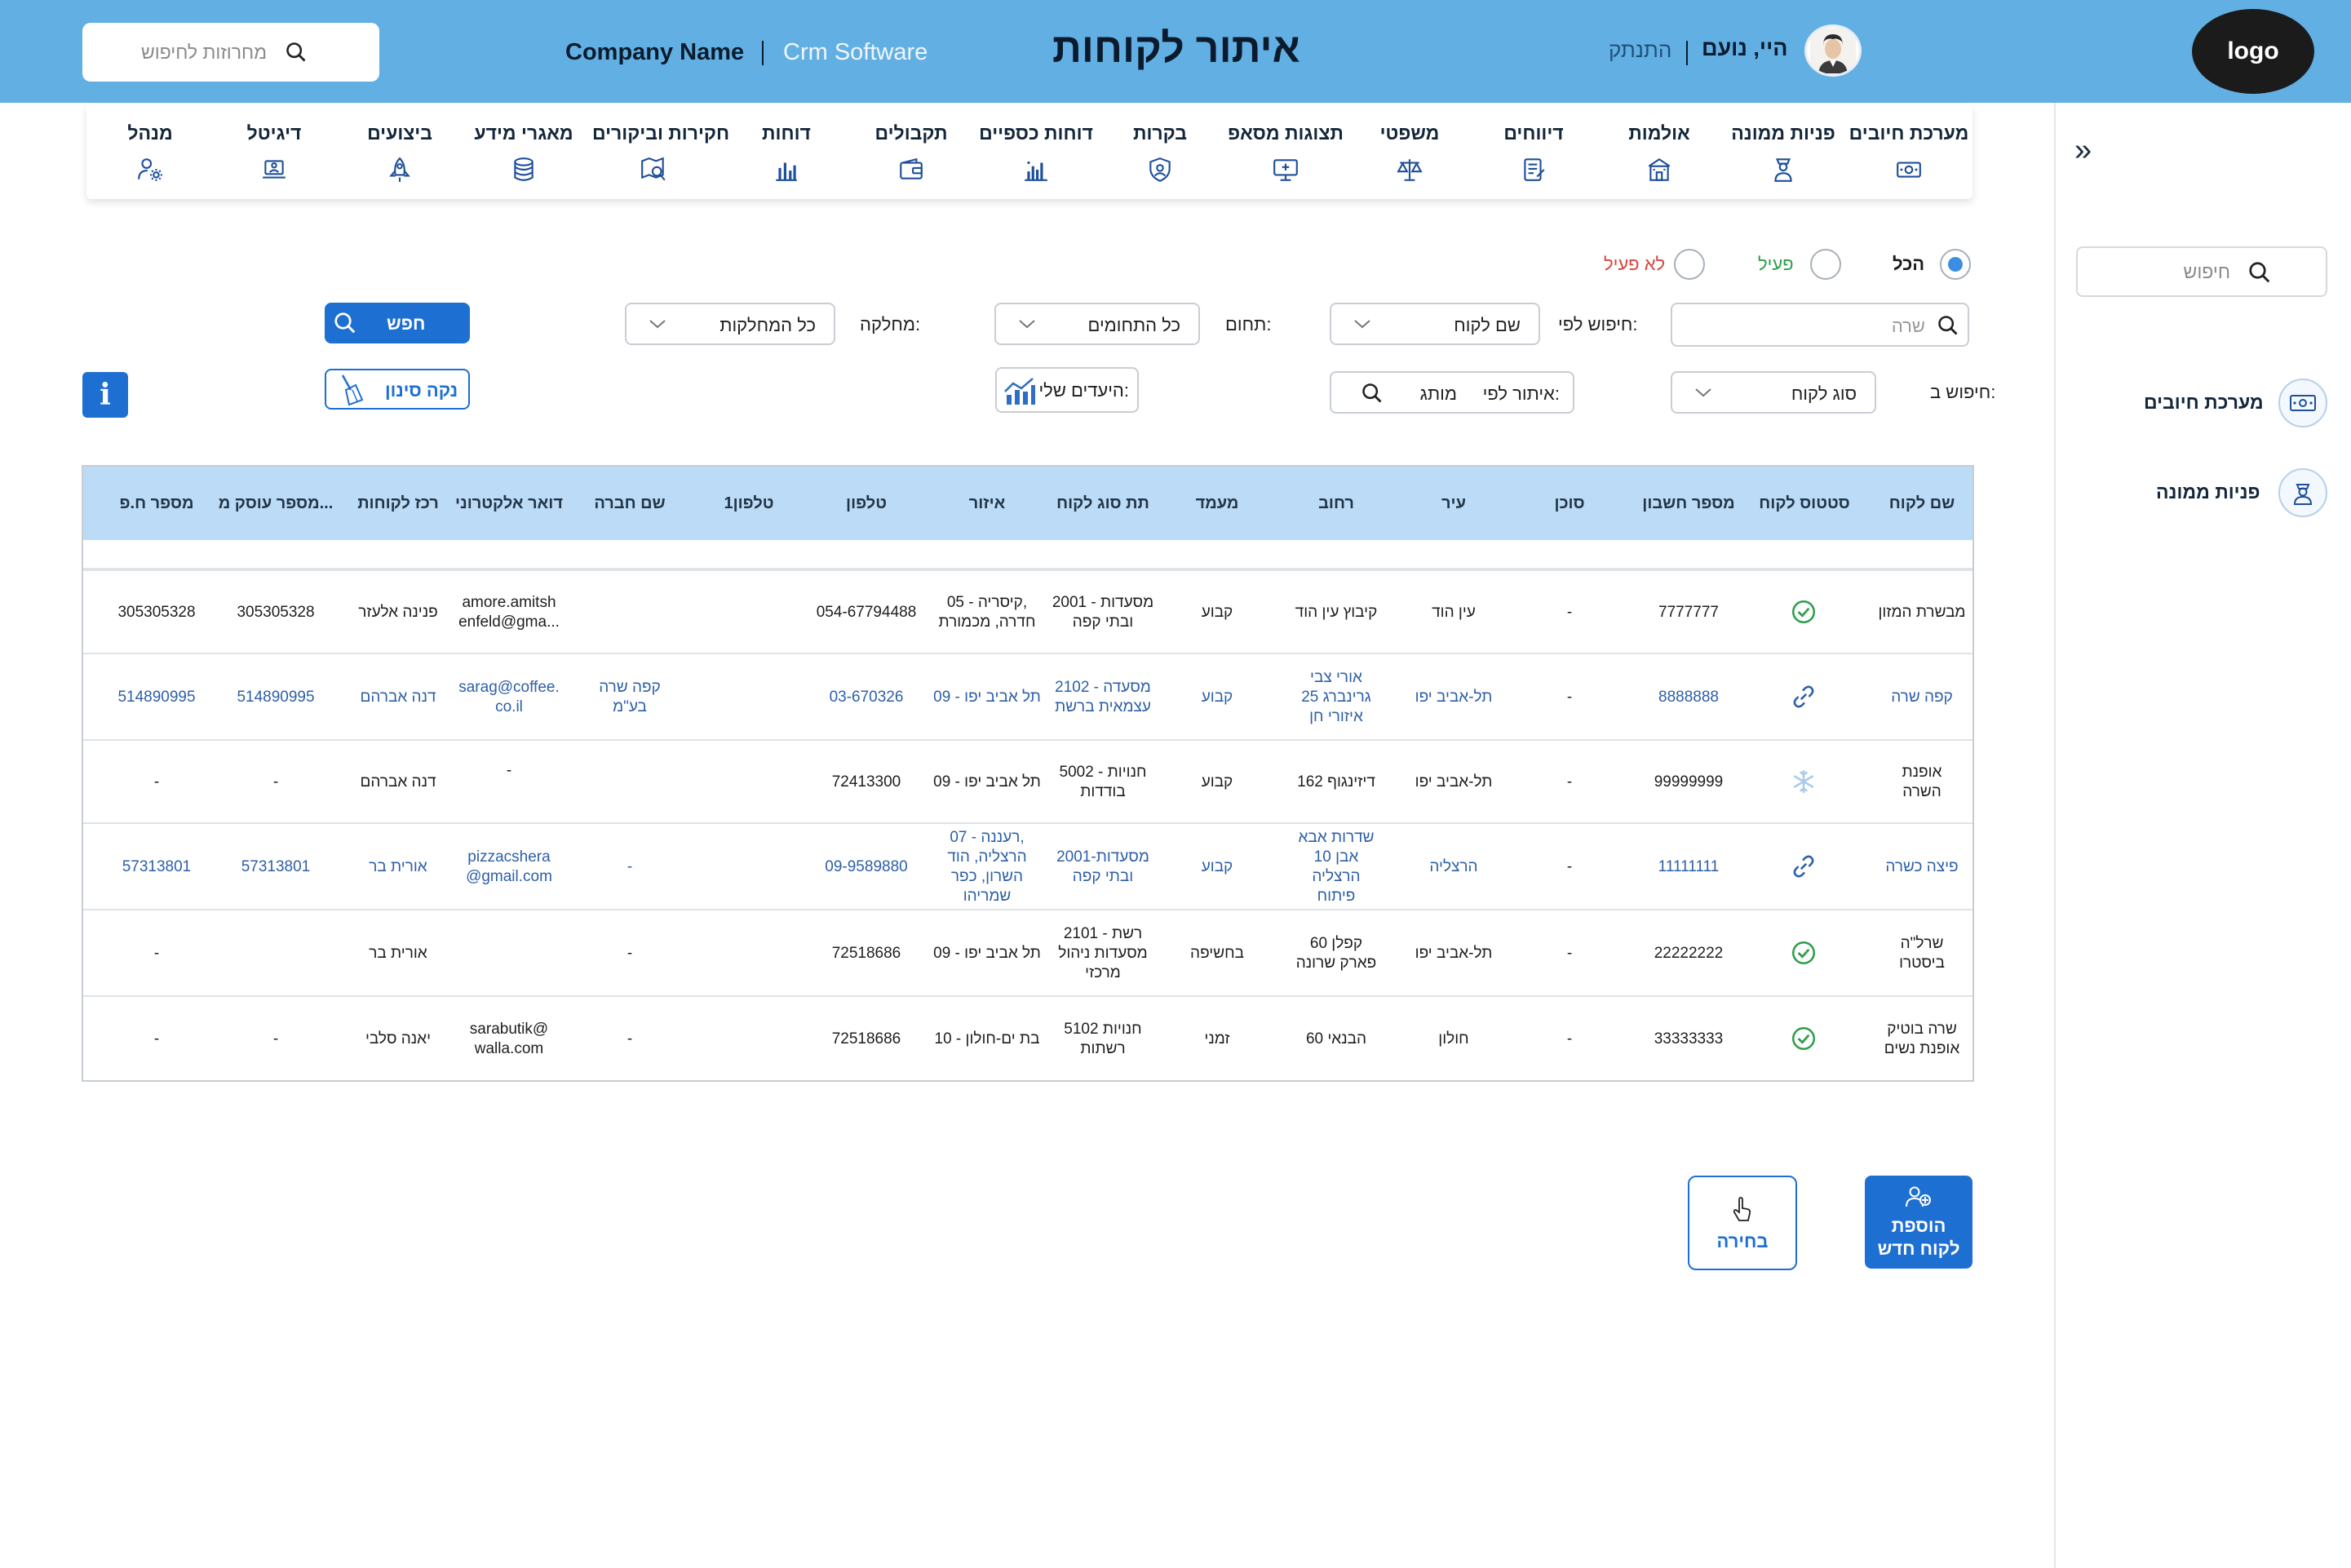  What do you see at coordinates (1533, 152) in the screenshot?
I see `nav-item-report: דיווחים` at bounding box center [1533, 152].